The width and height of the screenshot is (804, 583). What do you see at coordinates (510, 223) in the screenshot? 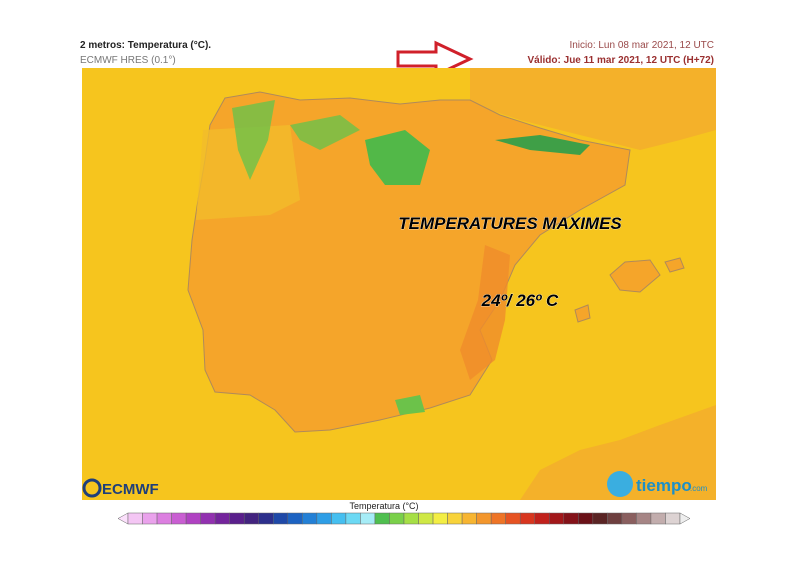
I see `annotation: TEMPERATURES MAXIMES` at bounding box center [510, 223].